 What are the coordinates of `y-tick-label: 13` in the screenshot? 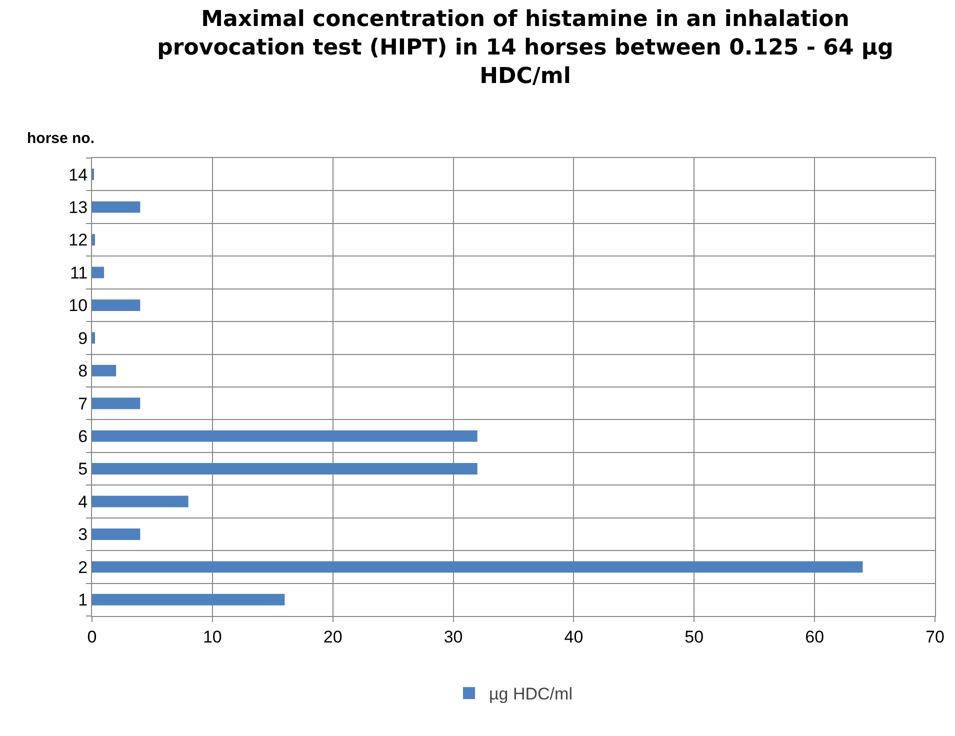 It's located at (78, 208).